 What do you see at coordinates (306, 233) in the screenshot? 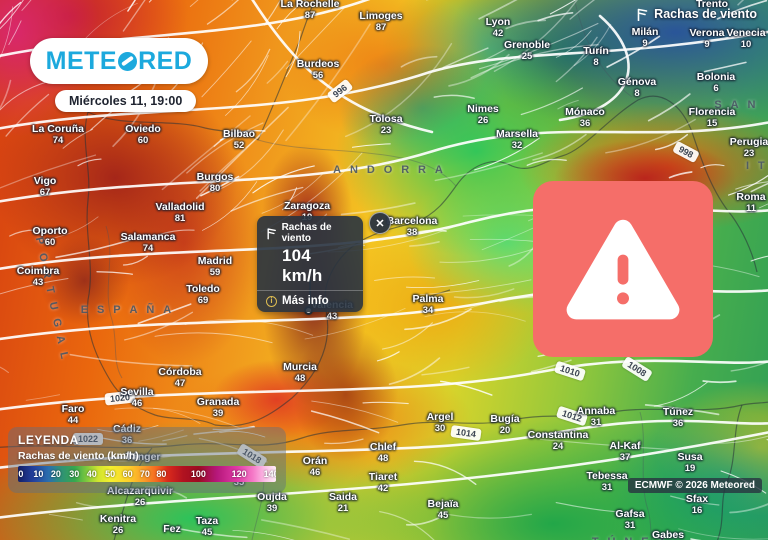
I see `tooltip-title: Rachas de viento` at bounding box center [306, 233].